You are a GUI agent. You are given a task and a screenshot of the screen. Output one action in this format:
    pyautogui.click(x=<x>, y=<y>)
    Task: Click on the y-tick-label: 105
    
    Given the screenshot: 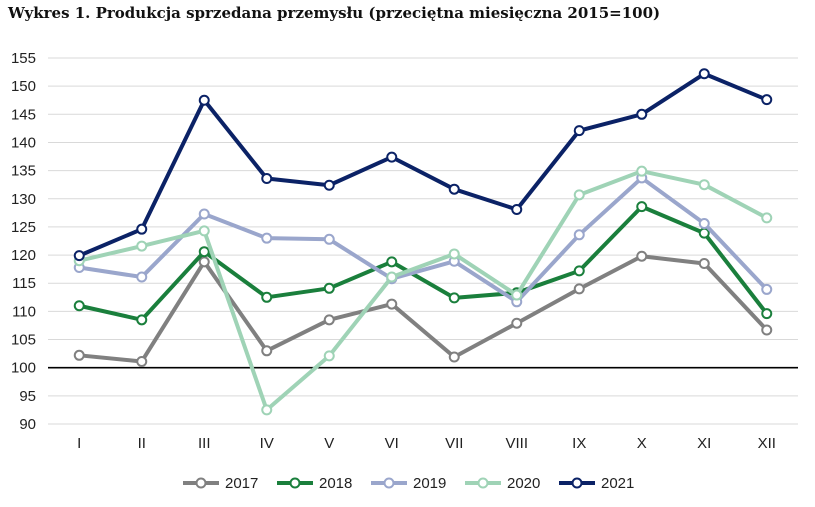 What is the action you would take?
    pyautogui.click(x=23, y=340)
    